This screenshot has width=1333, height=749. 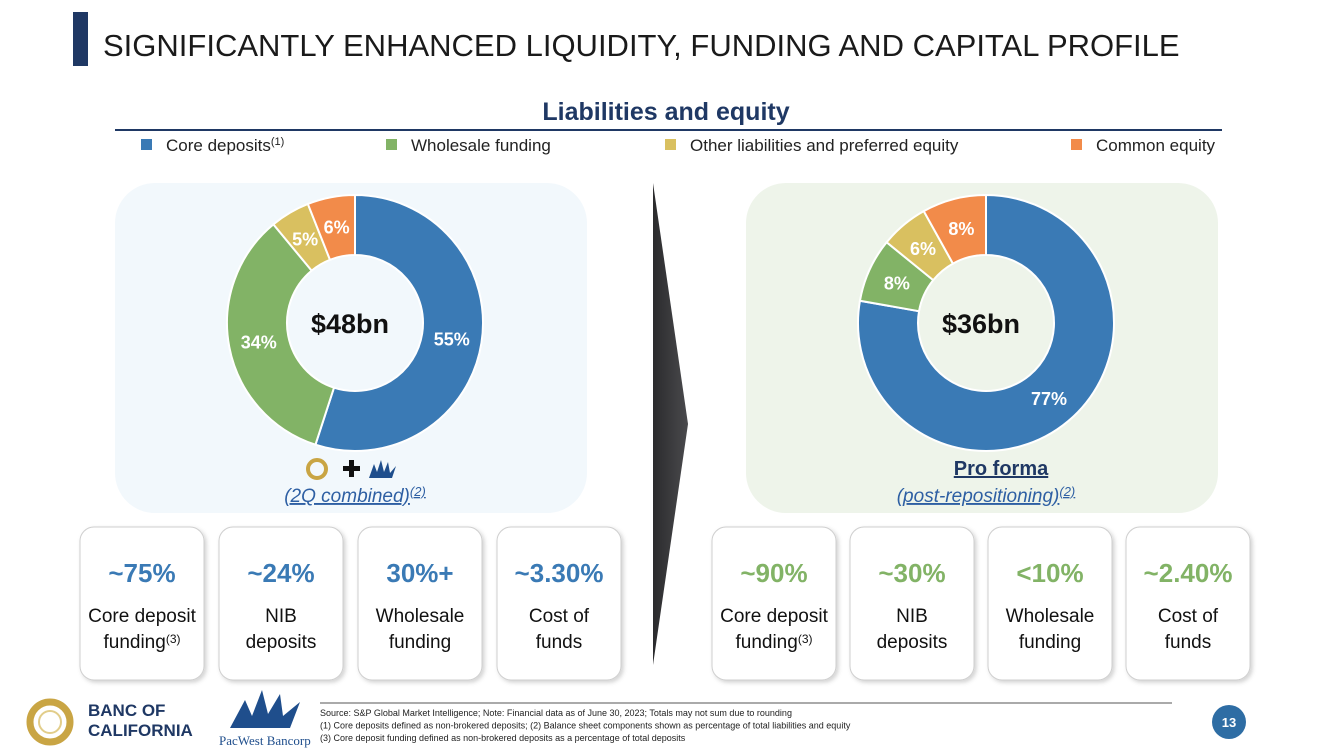 I want to click on legend-entry: Core deposits(1), so click(x=225, y=145).